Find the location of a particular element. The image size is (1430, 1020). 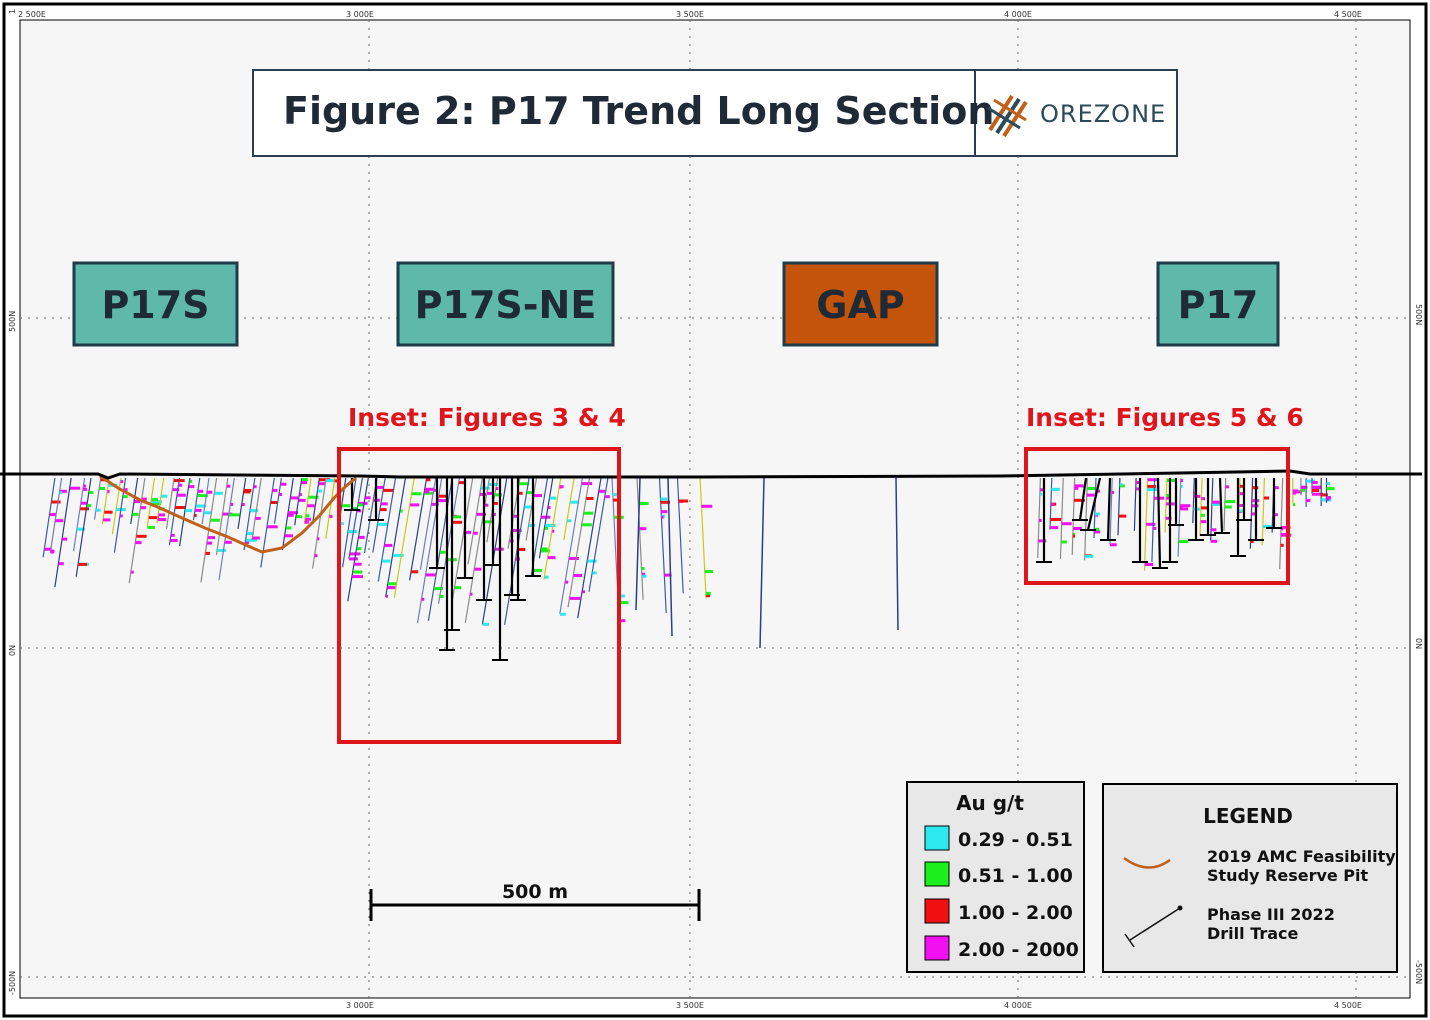

au-legend-item: 2.00 - 2000 is located at coordinates (1001, 948).